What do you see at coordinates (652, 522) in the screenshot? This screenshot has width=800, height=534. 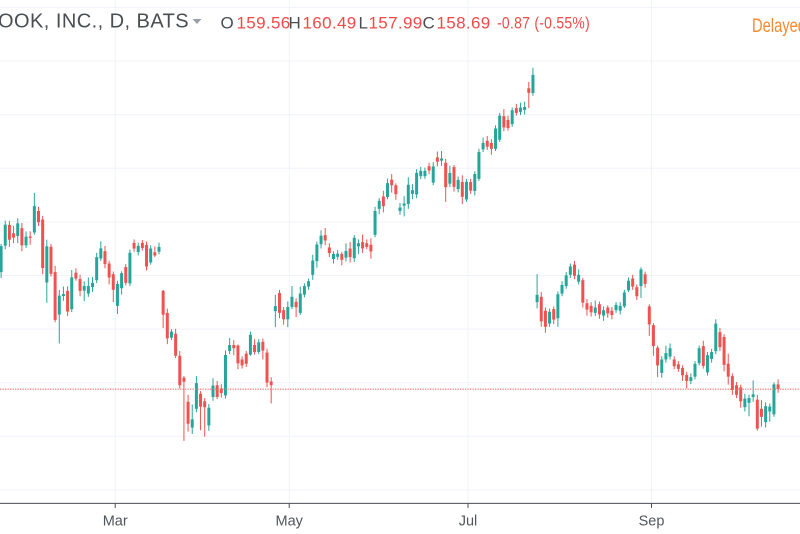 I see `svg-text: Sep` at bounding box center [652, 522].